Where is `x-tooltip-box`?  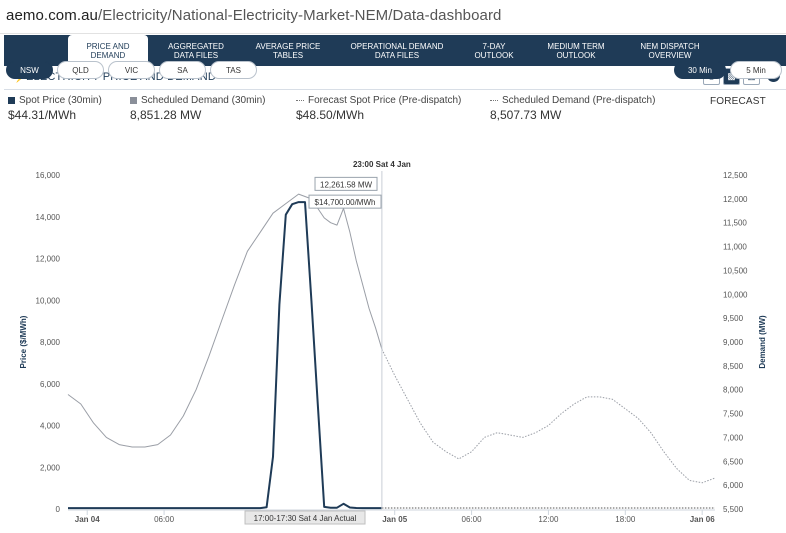 x-tooltip-box is located at coordinates (305, 517).